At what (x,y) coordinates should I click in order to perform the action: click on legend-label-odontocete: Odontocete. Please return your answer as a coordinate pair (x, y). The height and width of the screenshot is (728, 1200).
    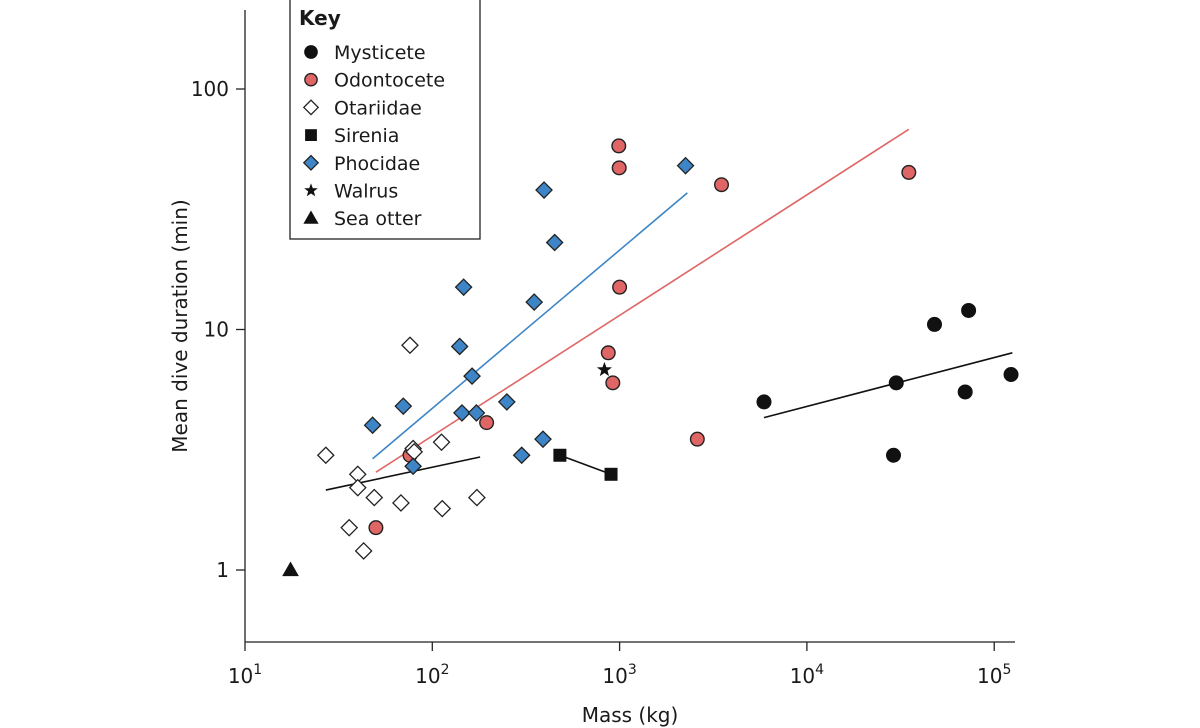
    Looking at the image, I should click on (389, 81).